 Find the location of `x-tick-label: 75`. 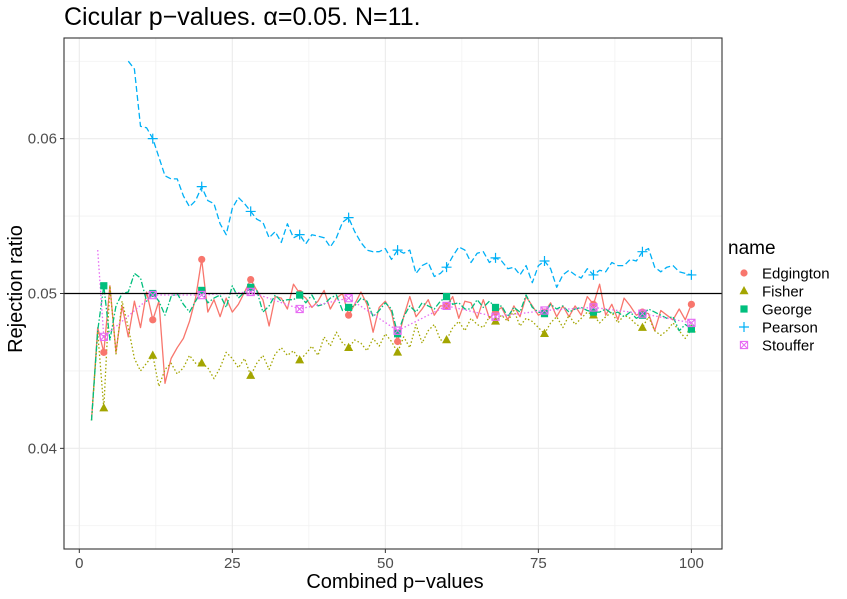

x-tick-label: 75 is located at coordinates (538, 563).